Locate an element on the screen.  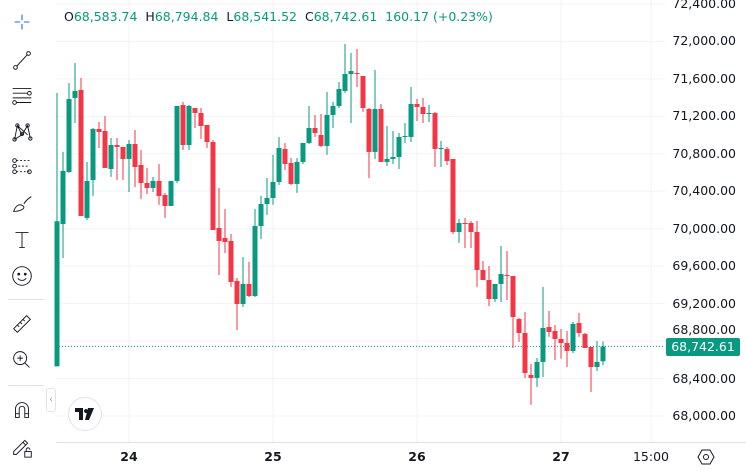
price-tick-label: 68,800.00 is located at coordinates (704, 329).